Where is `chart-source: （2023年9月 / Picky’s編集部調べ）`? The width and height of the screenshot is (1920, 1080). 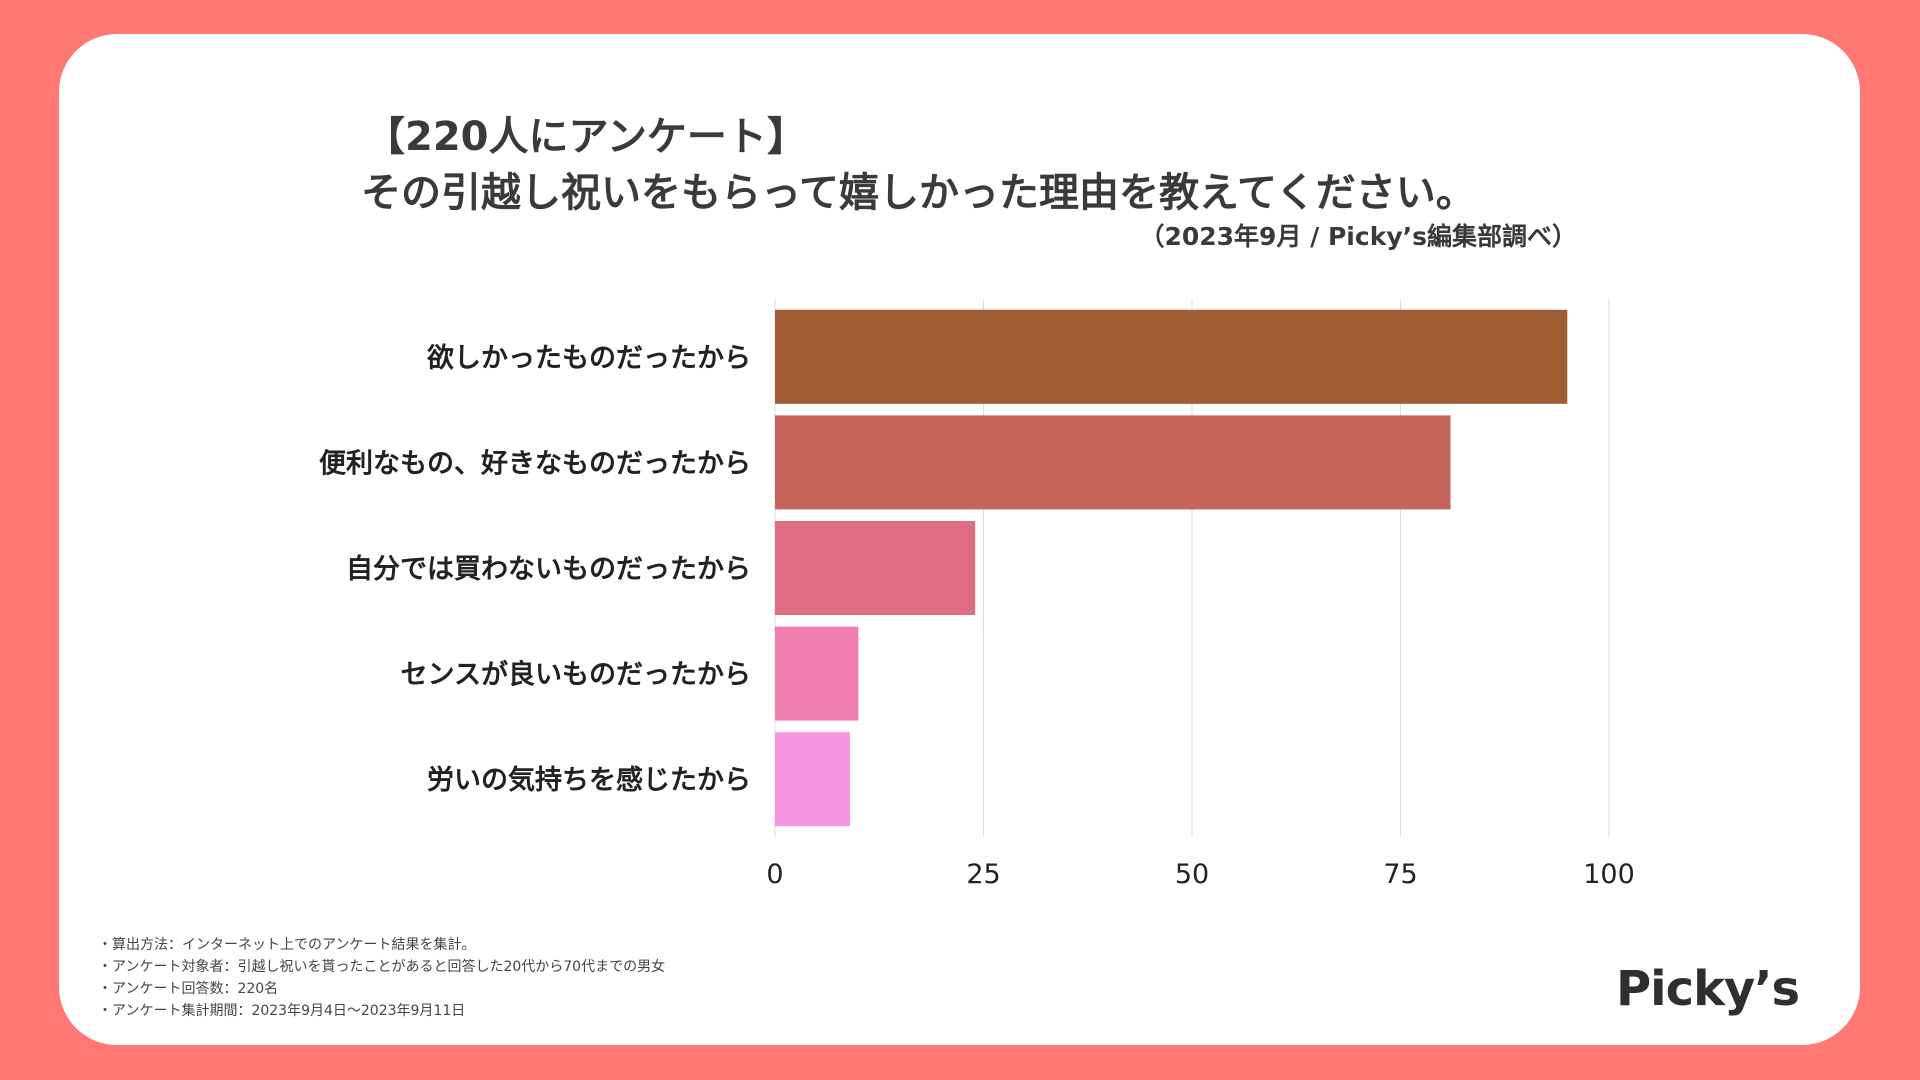
chart-source: （2023年9月 / Picky’s編集部調べ） is located at coordinates (1358, 236).